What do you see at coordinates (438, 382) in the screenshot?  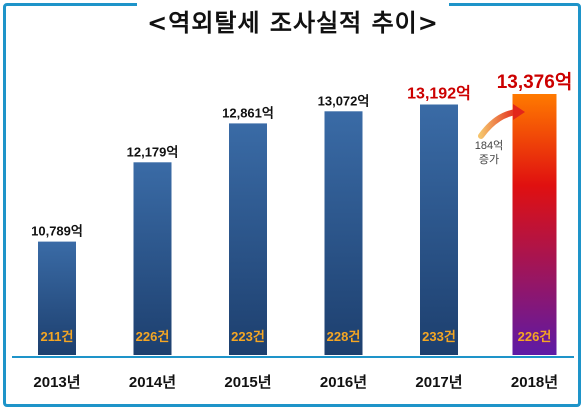 I see `category-label-4: 2017년` at bounding box center [438, 382].